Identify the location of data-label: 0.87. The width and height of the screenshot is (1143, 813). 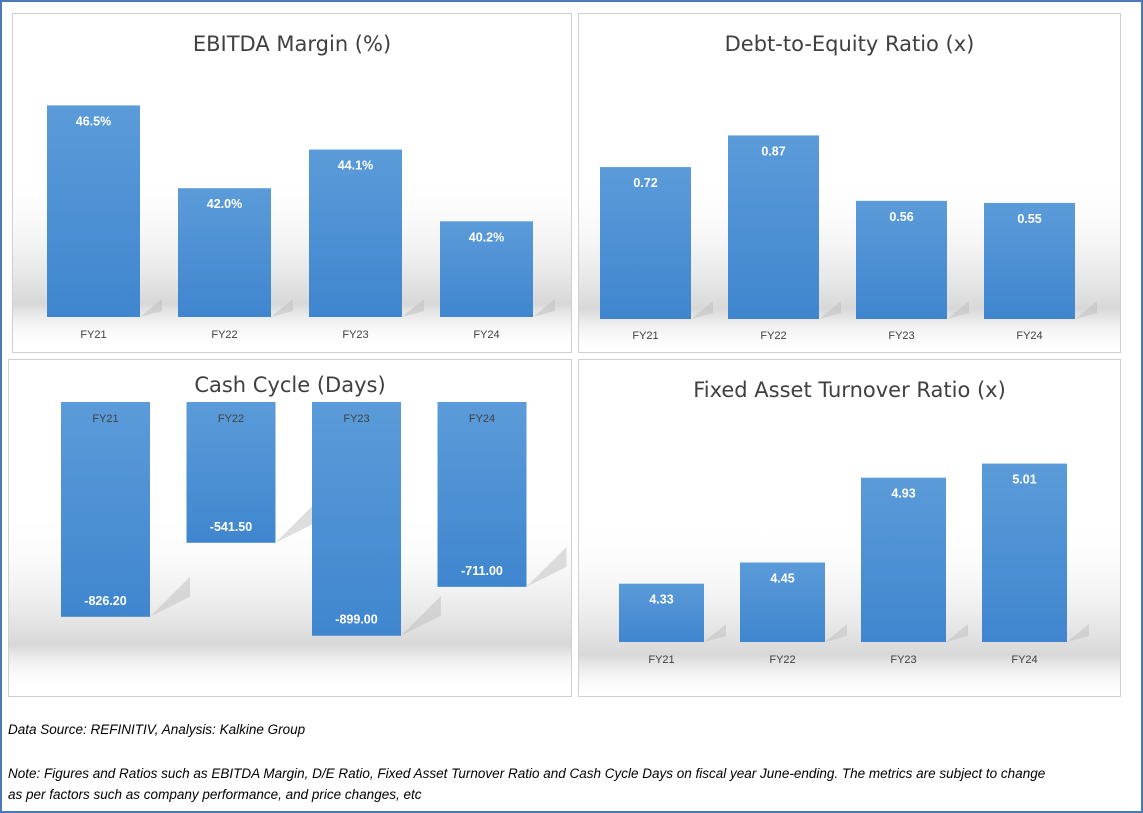
(773, 151).